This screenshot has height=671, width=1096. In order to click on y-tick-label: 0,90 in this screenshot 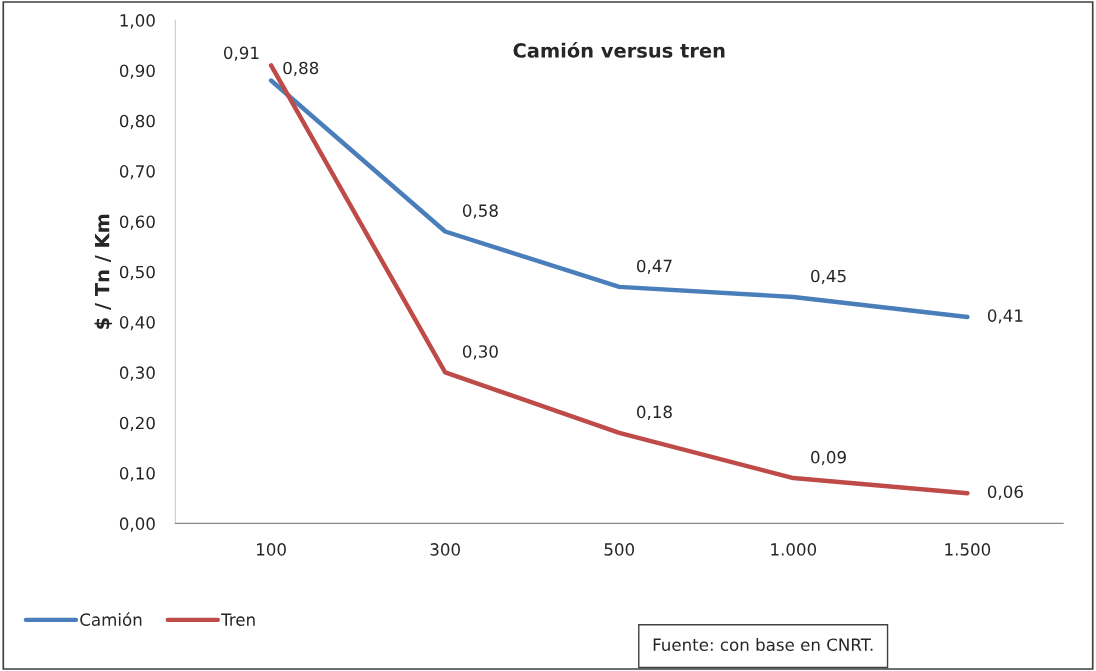, I will do `click(137, 71)`.